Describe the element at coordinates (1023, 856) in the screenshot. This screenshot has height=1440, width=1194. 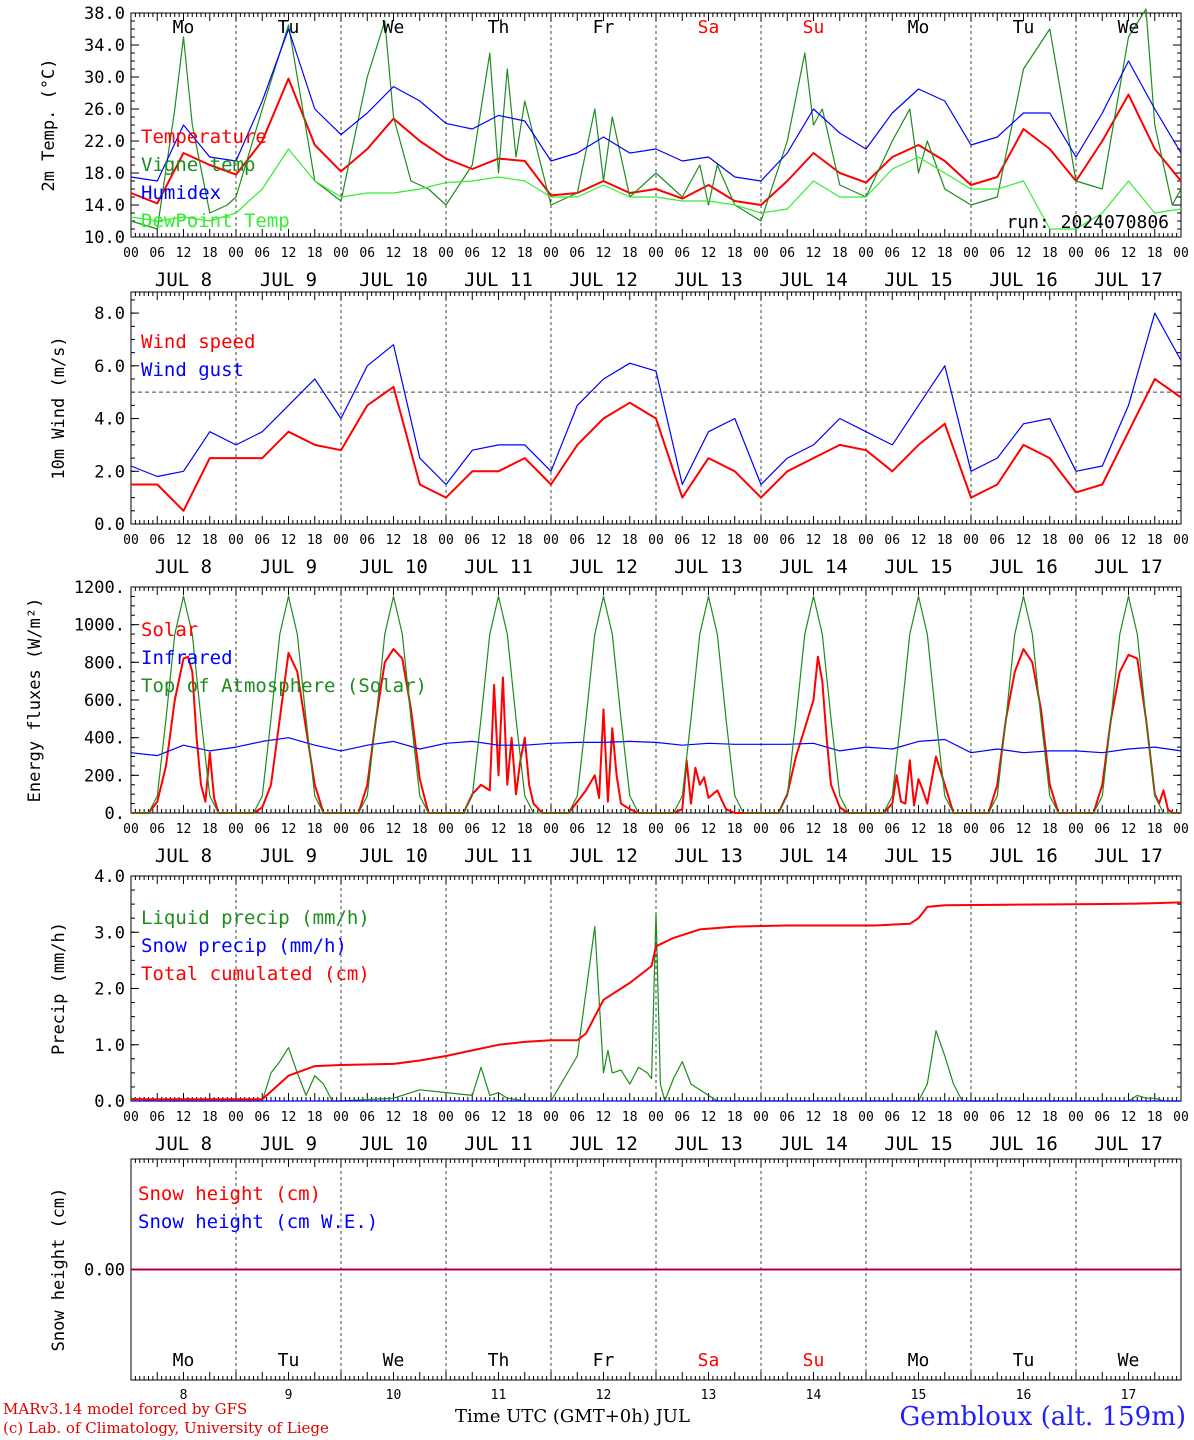
I see `x-date-label: JUL 16` at that location.